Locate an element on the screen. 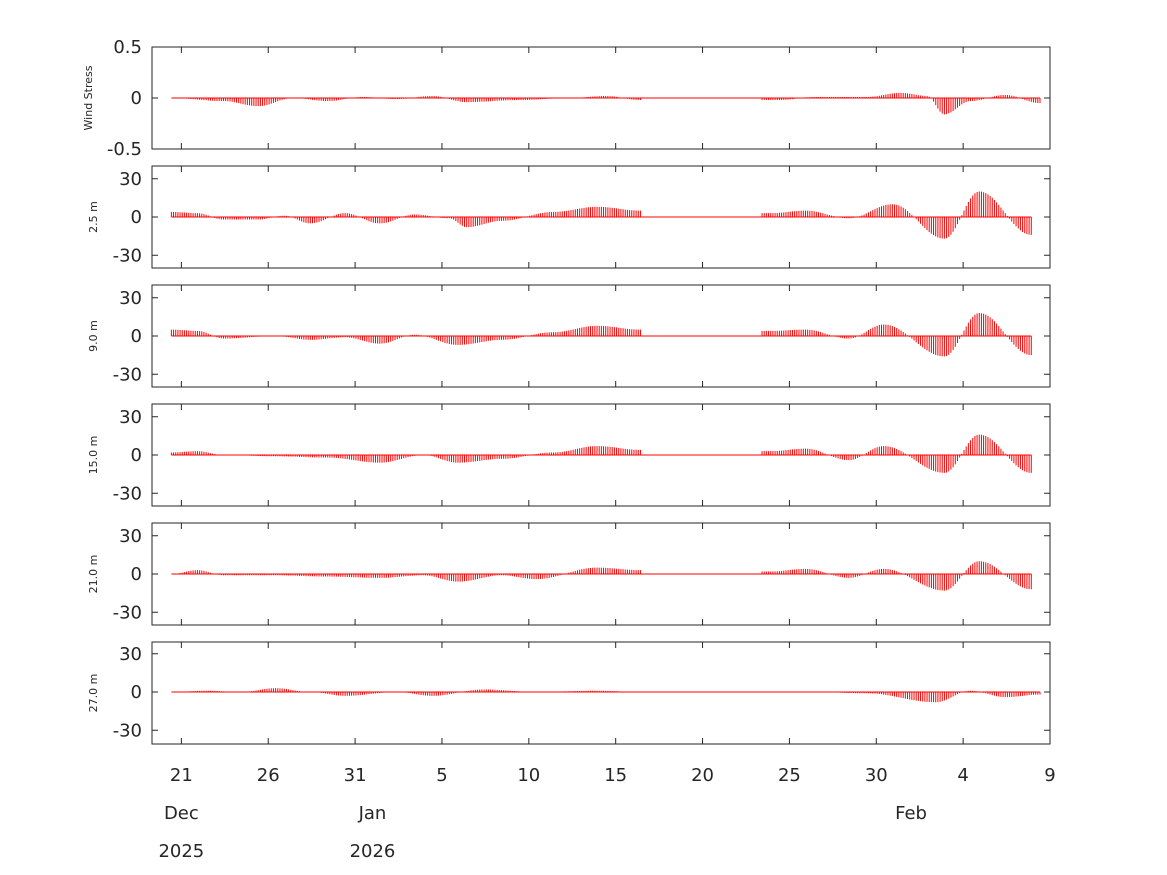 The width and height of the screenshot is (1167, 875). x-tick-label: 10 is located at coordinates (528, 775).